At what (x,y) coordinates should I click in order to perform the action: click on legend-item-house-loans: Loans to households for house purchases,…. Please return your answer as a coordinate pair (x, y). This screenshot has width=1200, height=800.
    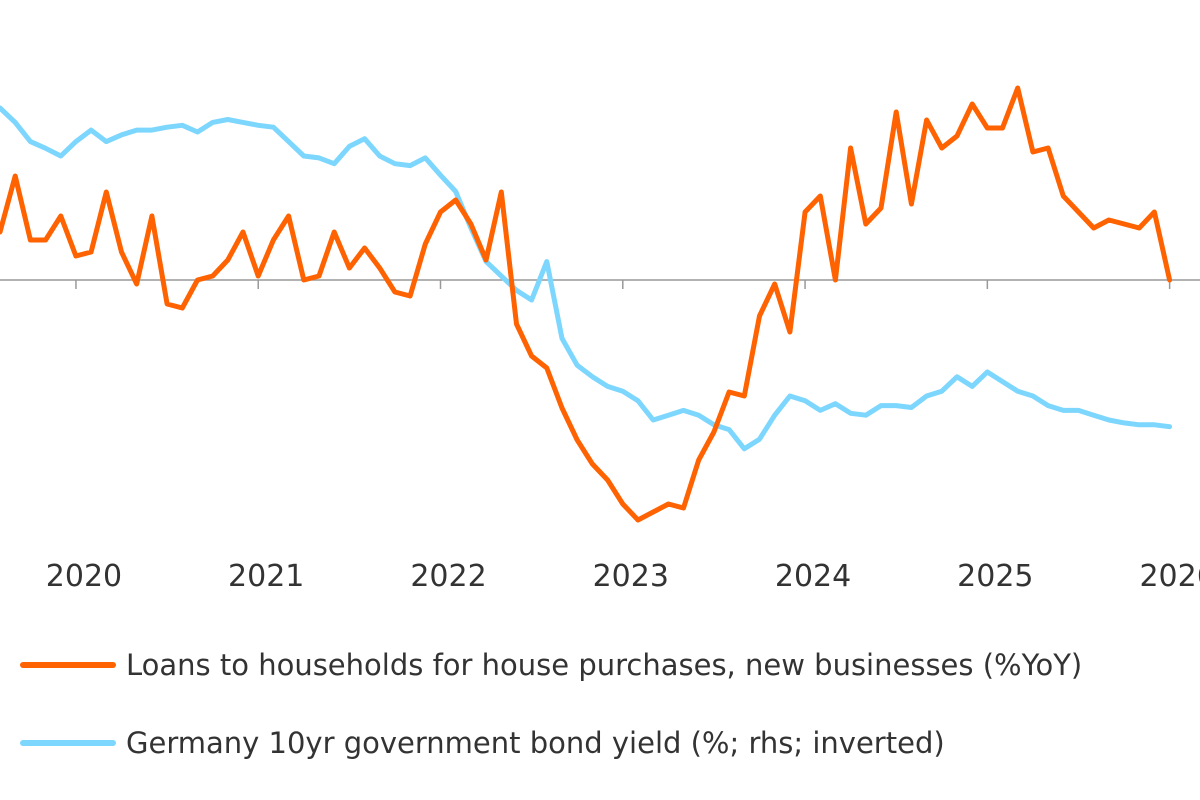
    Looking at the image, I should click on (551, 665).